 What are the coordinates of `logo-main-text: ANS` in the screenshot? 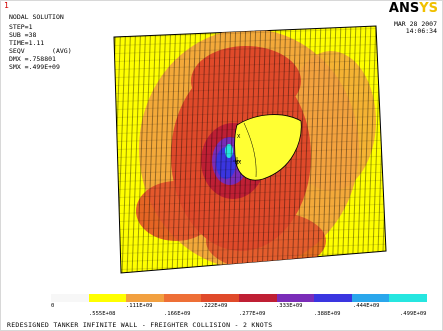 It's located at (404, 8).